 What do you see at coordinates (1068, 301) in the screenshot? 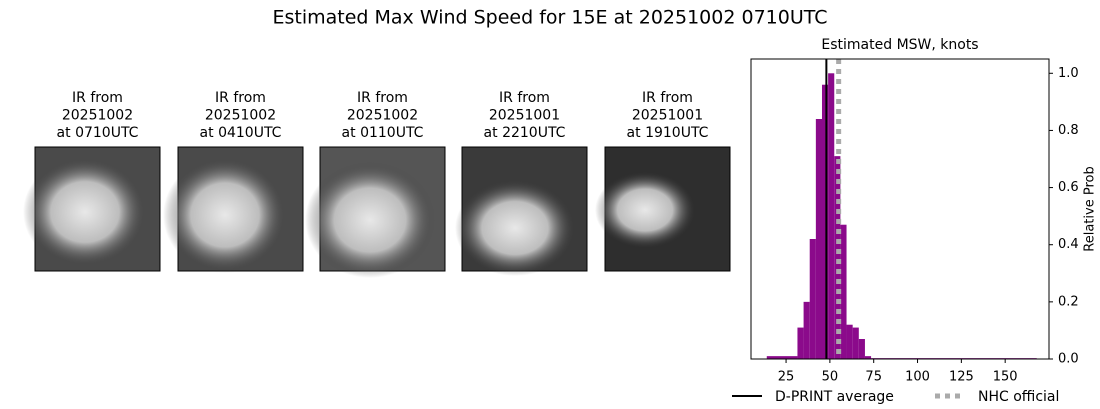
I see `y-tick-label: 0.2` at bounding box center [1068, 301].